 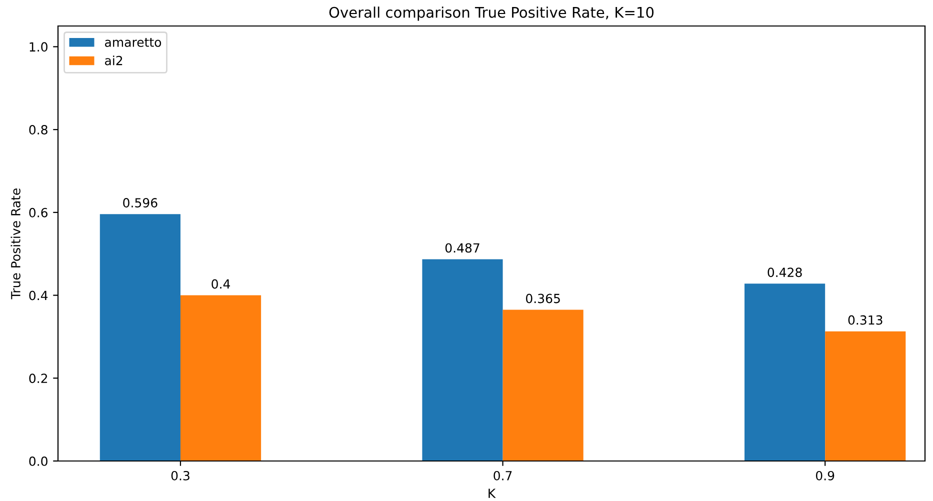 What do you see at coordinates (133, 42) in the screenshot?
I see `legend-label: amaretto` at bounding box center [133, 42].